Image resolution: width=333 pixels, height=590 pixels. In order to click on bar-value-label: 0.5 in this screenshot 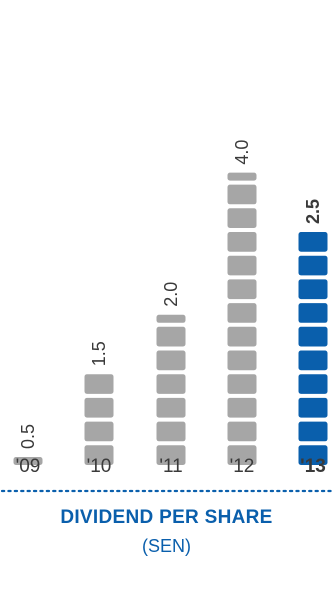, I will do `click(28, 436)`.